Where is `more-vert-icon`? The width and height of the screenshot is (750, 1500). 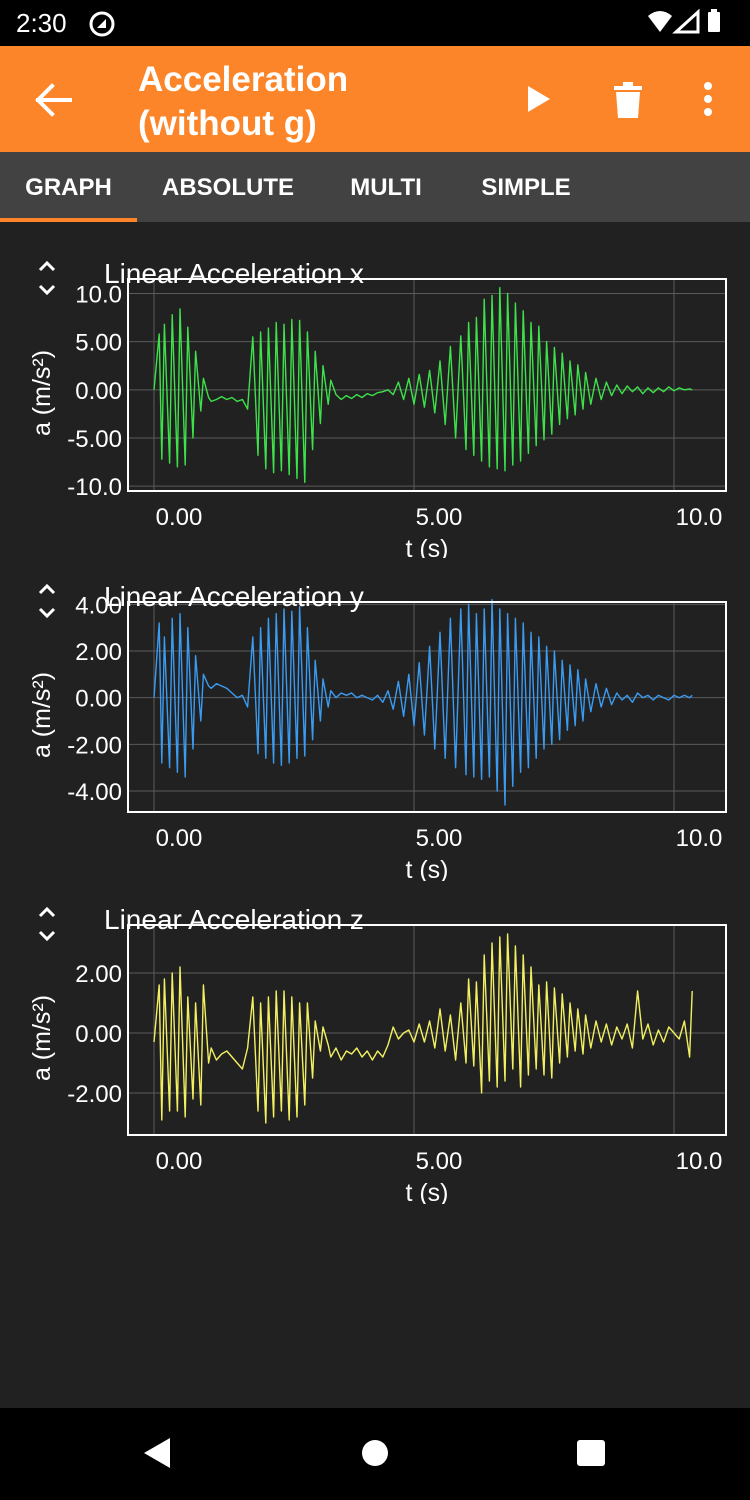
more-vert-icon is located at coordinates (708, 99).